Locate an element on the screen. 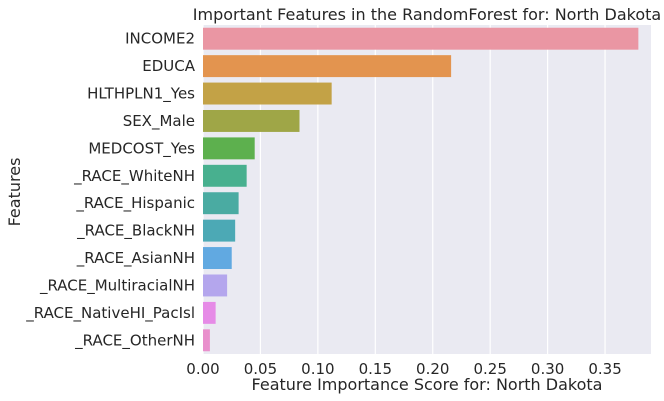  y-tick-label: _RACE_MultiracialNH is located at coordinates (117, 285).